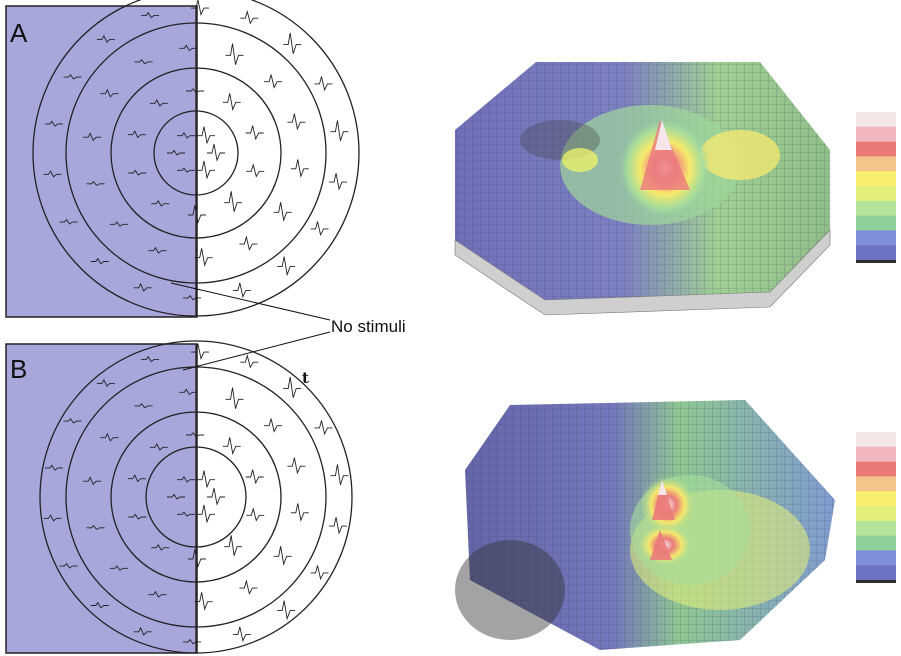 This screenshot has width=901, height=656. What do you see at coordinates (368, 326) in the screenshot?
I see `no-stimuli-annotation: No stimuli` at bounding box center [368, 326].